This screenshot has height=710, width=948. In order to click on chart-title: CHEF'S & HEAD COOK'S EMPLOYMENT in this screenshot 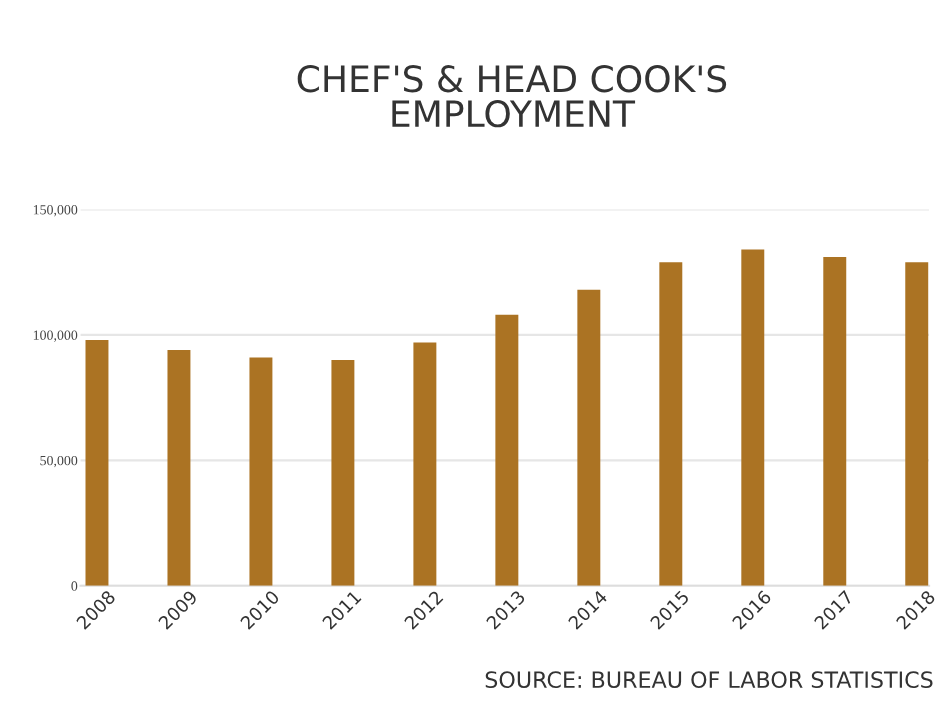, I will do `click(512, 96)`.